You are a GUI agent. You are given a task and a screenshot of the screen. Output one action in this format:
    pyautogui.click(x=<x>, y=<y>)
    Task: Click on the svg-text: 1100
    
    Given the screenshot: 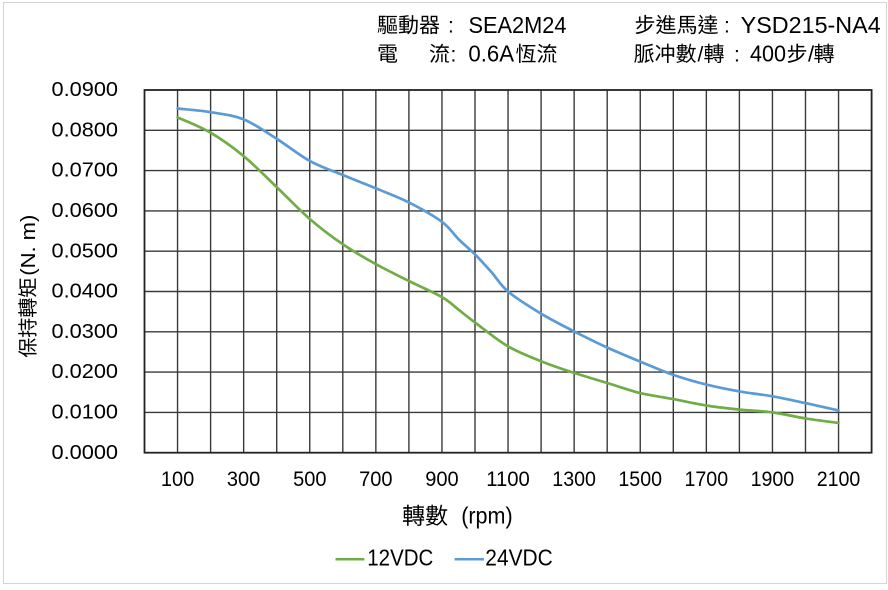 What is the action you would take?
    pyautogui.click(x=508, y=479)
    